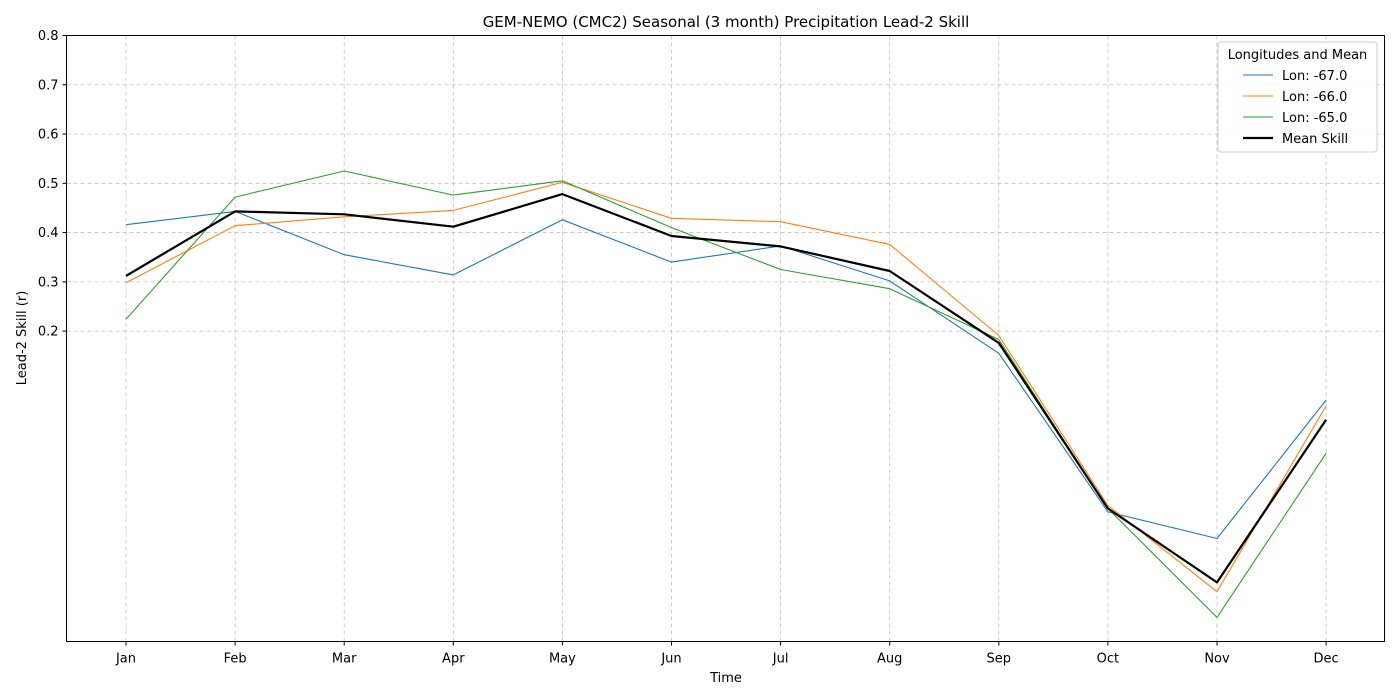  What do you see at coordinates (48, 282) in the screenshot?
I see `y-tick-label: 0.3` at bounding box center [48, 282].